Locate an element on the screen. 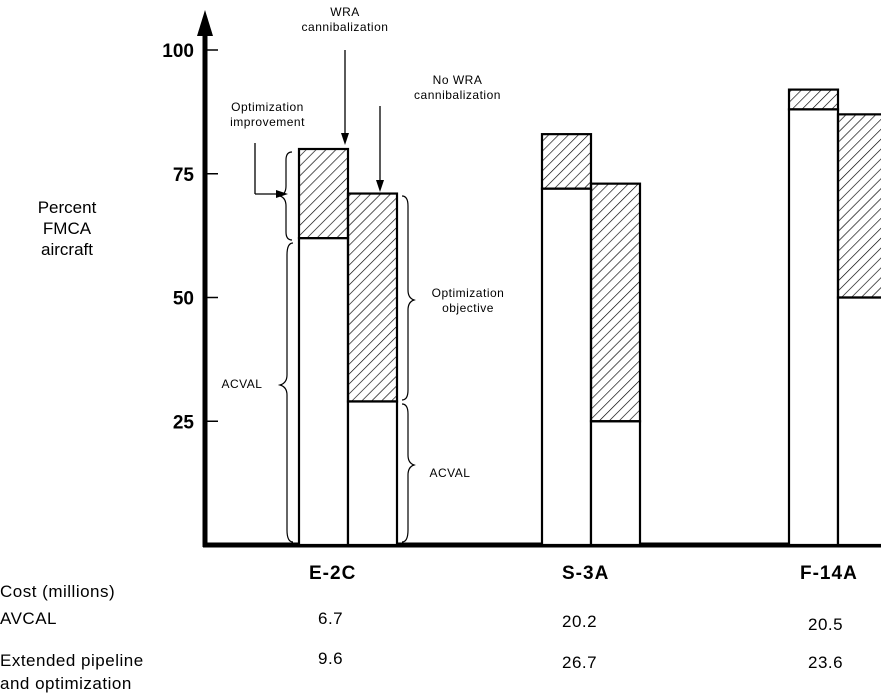  y-axis-arrow is located at coordinates (205, 23).